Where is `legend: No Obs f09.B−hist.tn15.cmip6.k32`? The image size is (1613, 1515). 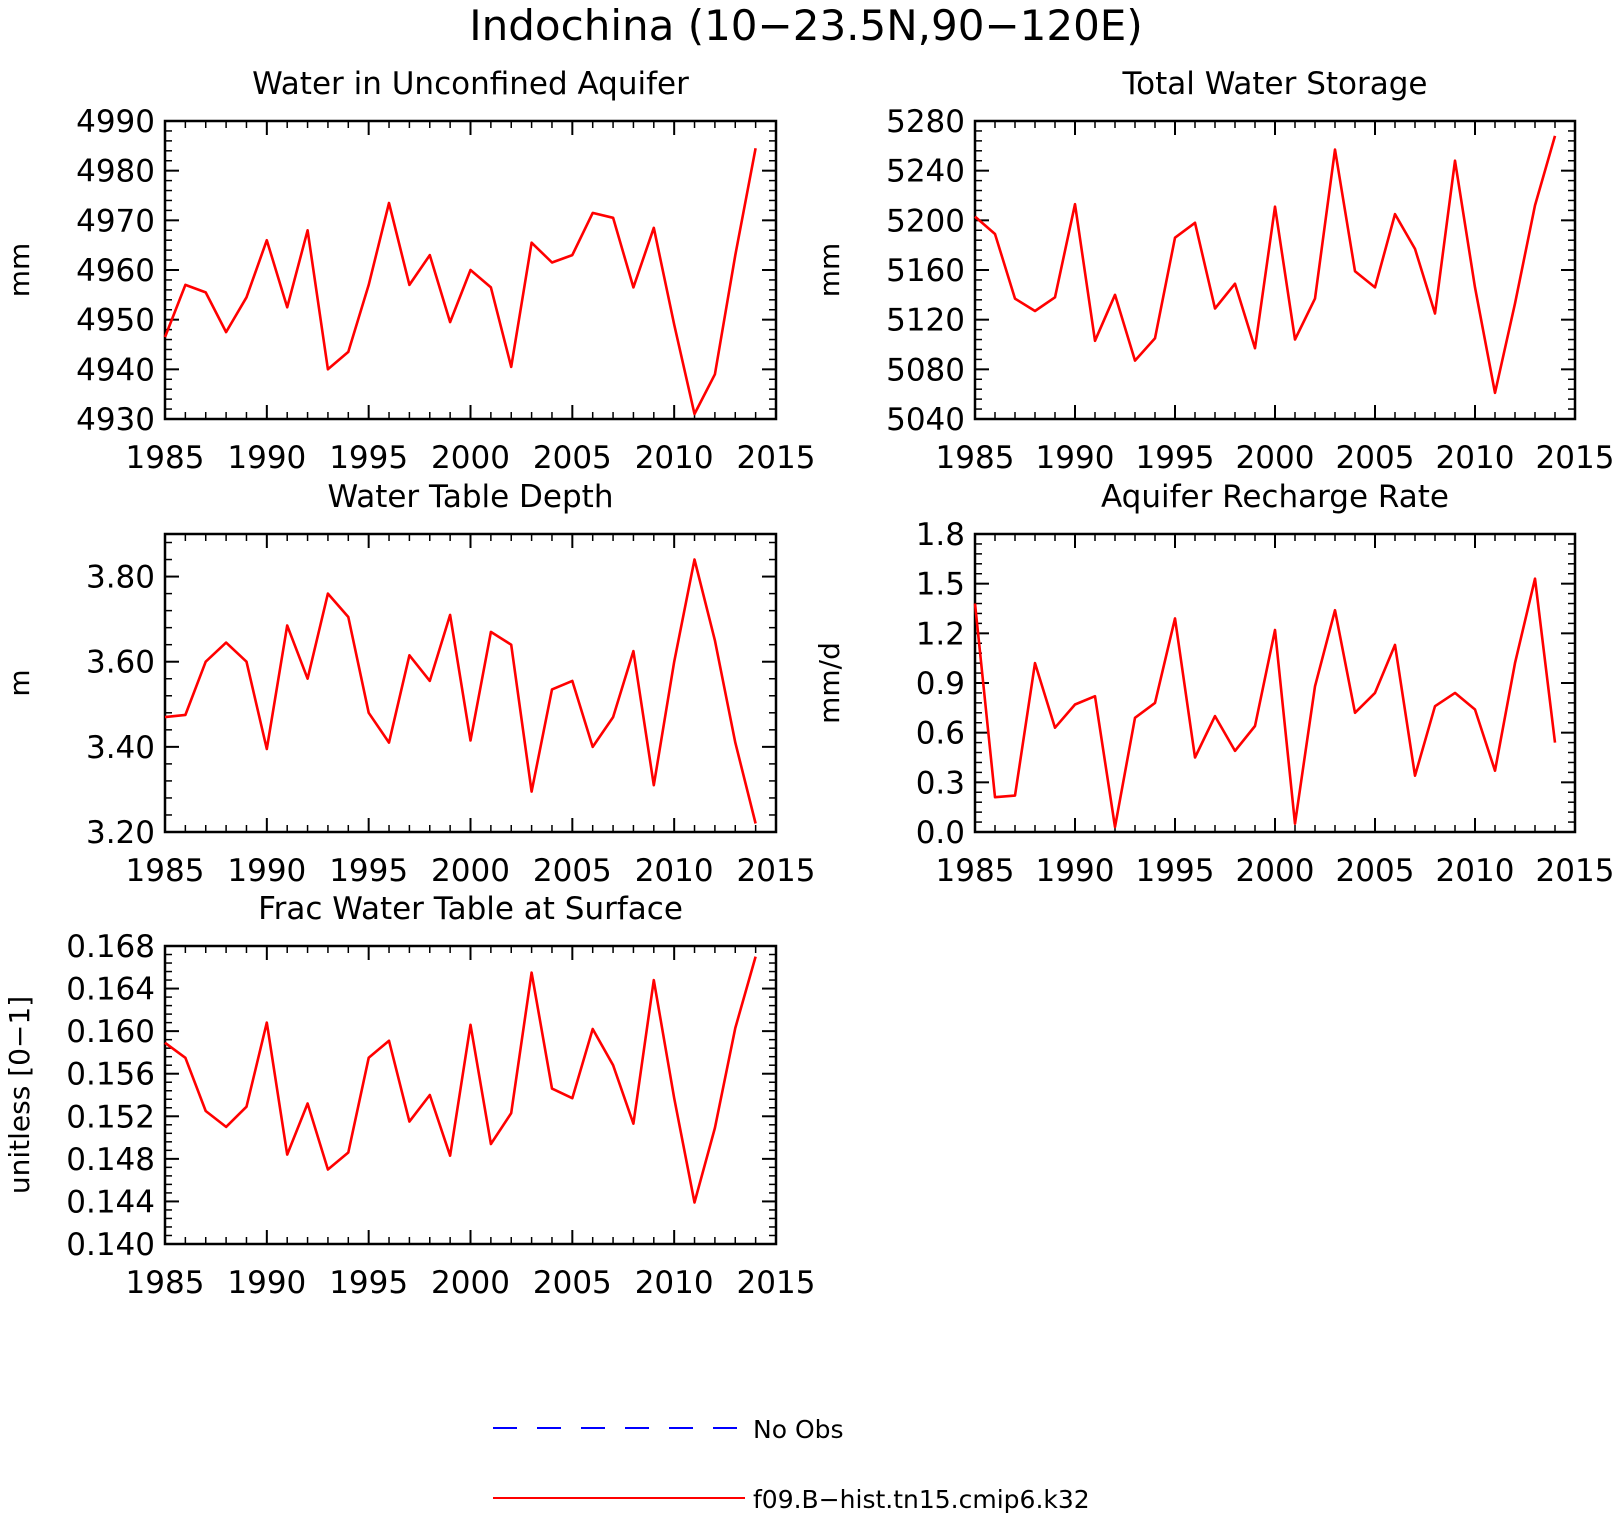 legend: No Obs f09.B−hist.tn15.cmip6.k32 is located at coordinates (791, 1464).